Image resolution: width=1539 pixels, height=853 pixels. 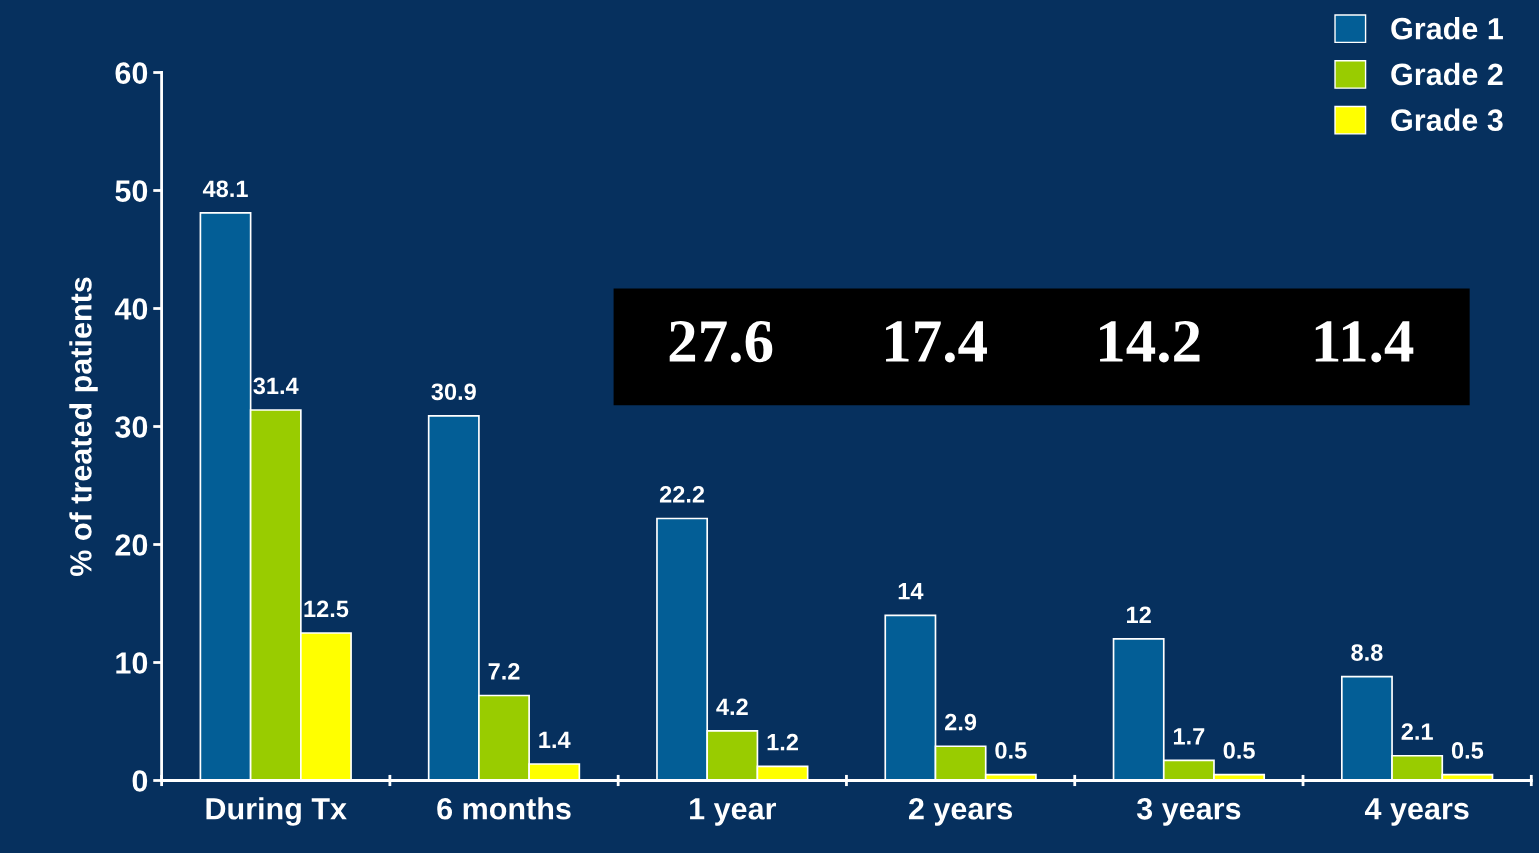 I want to click on data-label: 7.2, so click(x=504, y=671).